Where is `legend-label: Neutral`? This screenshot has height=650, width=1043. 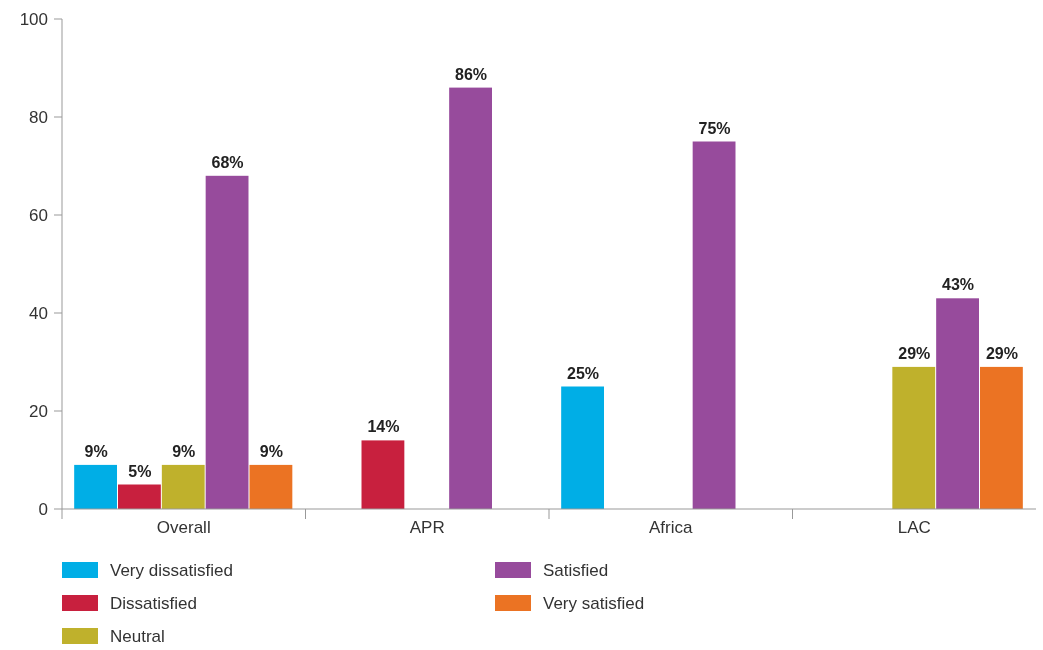 legend-label: Neutral is located at coordinates (137, 636).